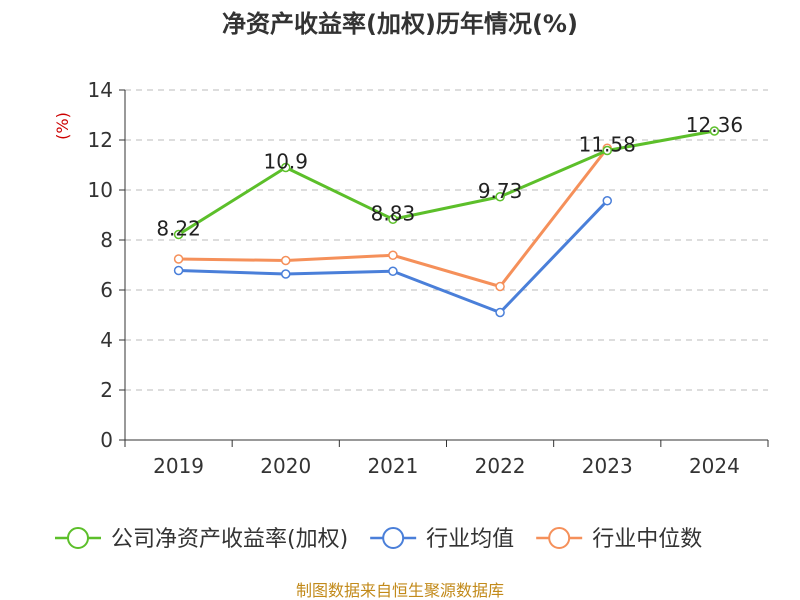 The height and width of the screenshot is (600, 800). I want to click on x-tick-label: 2022, so click(500, 466).